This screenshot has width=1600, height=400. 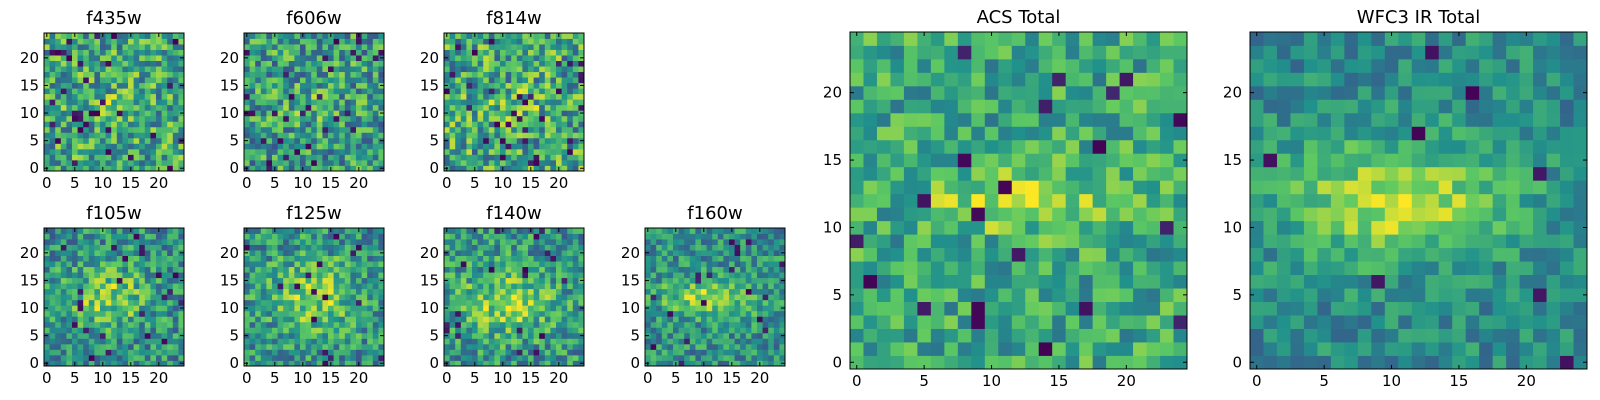 I want to click on x-tick-label: 0, so click(x=247, y=378).